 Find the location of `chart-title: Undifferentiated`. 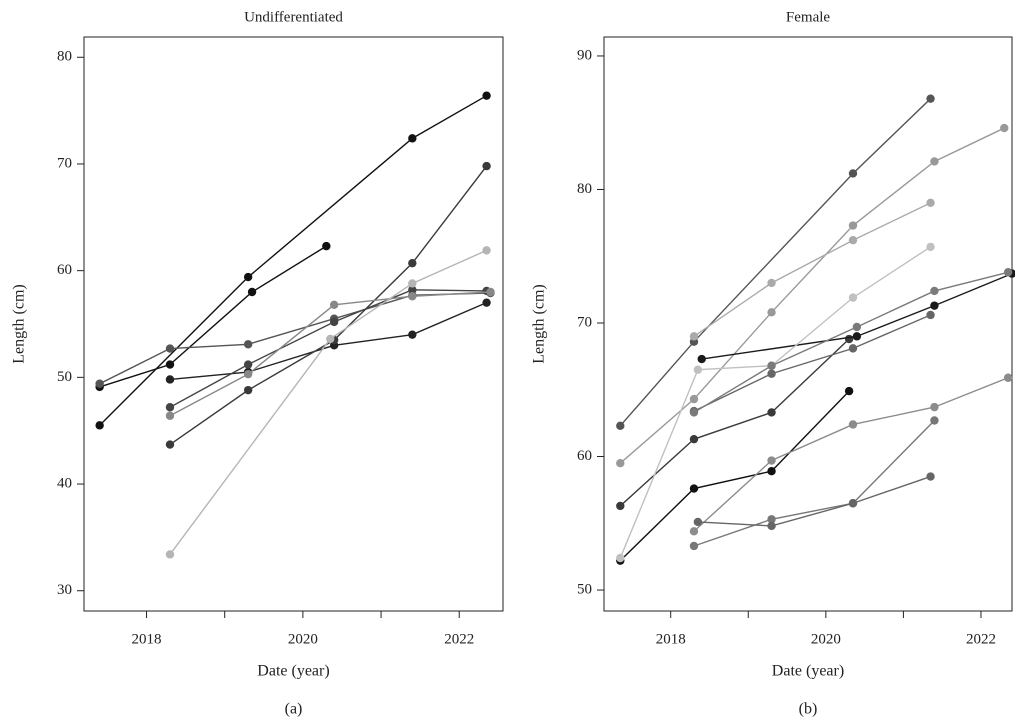

chart-title: Undifferentiated is located at coordinates (293, 17).